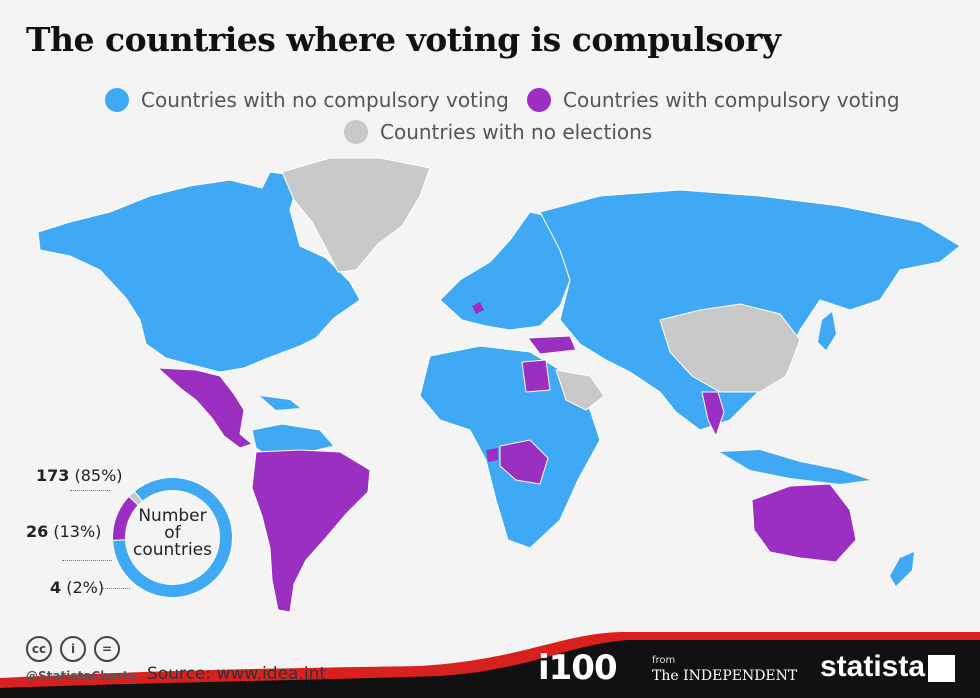  What do you see at coordinates (205, 408) in the screenshot?
I see `region-mexico-central-america` at bounding box center [205, 408].